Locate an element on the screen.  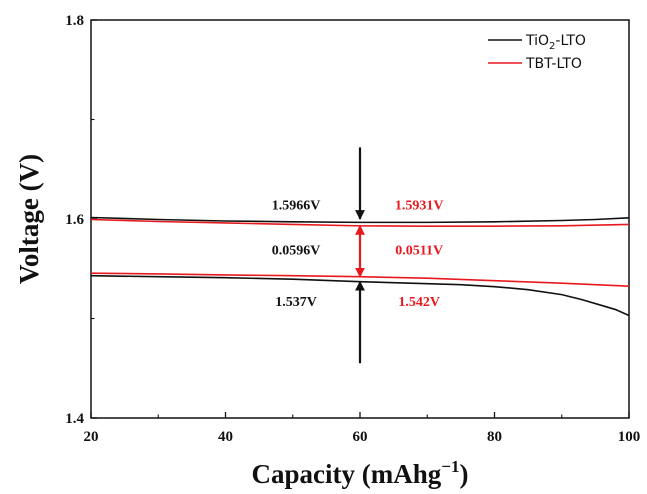
legend-label-tio2-lto: TiO2-LTO is located at coordinates (555, 42).